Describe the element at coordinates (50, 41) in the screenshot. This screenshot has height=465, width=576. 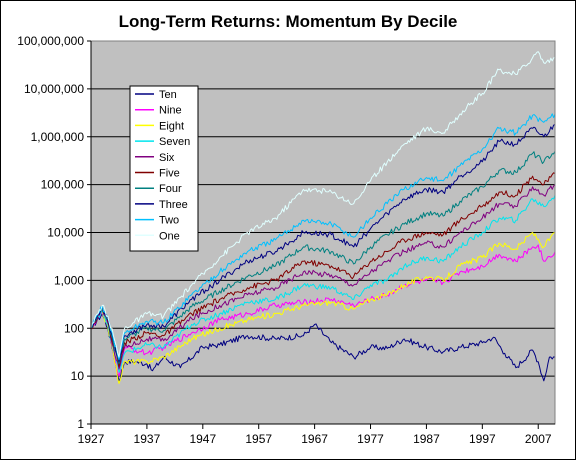
I see `y-tick-label: 100,000,000` at that location.